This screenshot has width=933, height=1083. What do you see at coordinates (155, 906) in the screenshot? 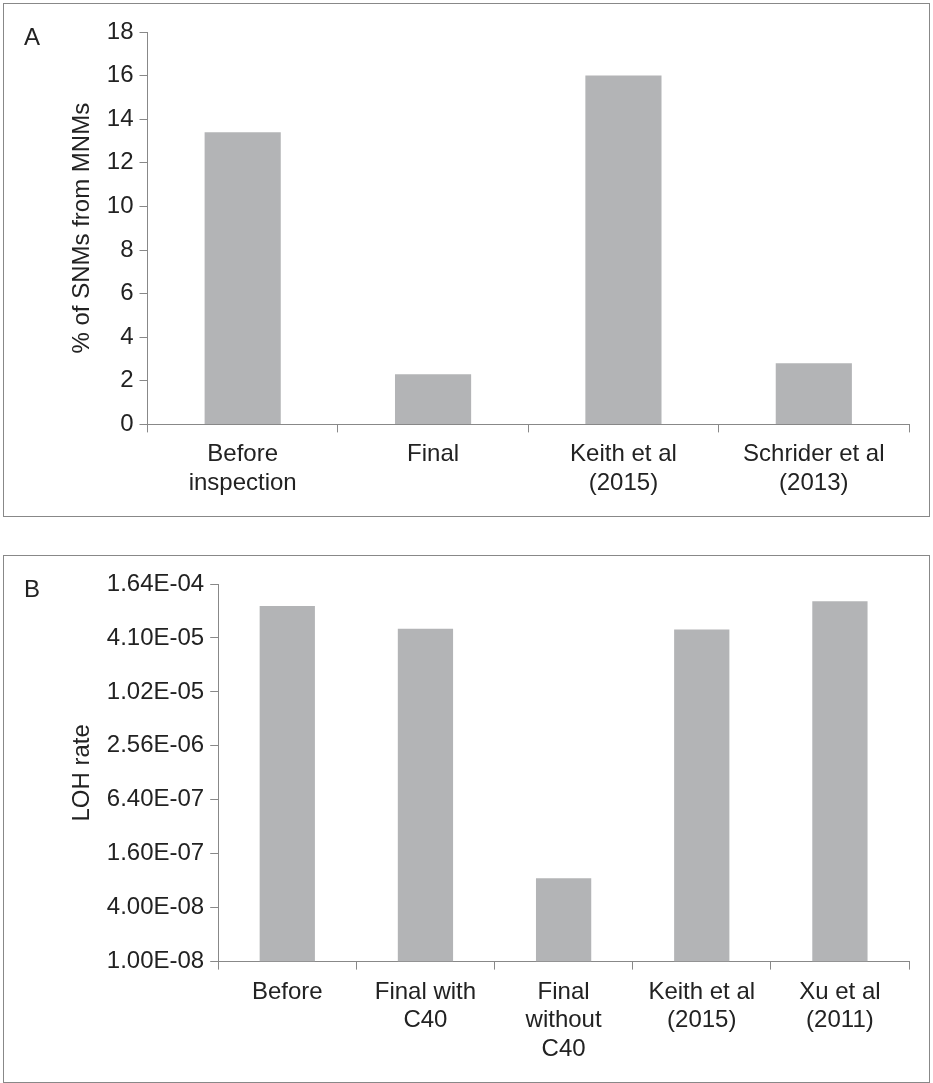
I see `y-tick-label: 4.00E-08` at bounding box center [155, 906].